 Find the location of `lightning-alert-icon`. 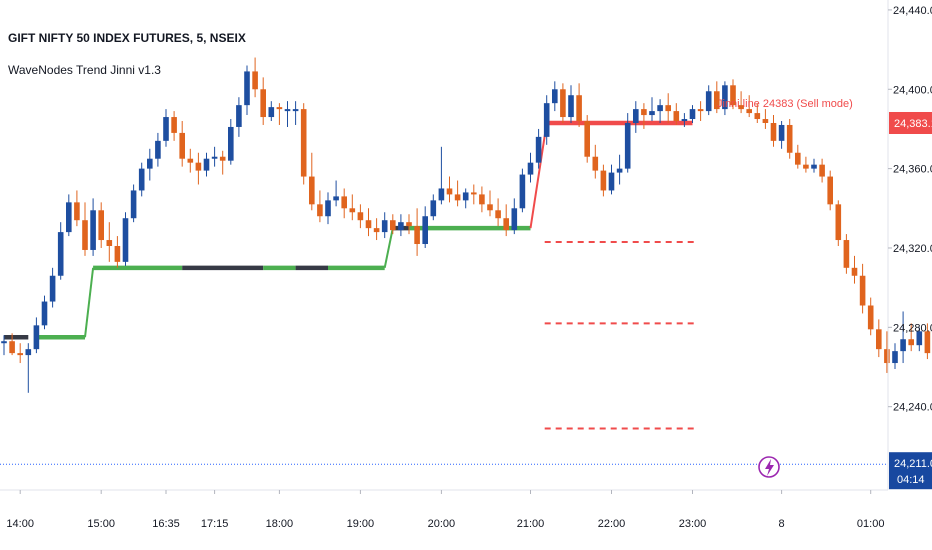

lightning-alert-icon is located at coordinates (769, 467).